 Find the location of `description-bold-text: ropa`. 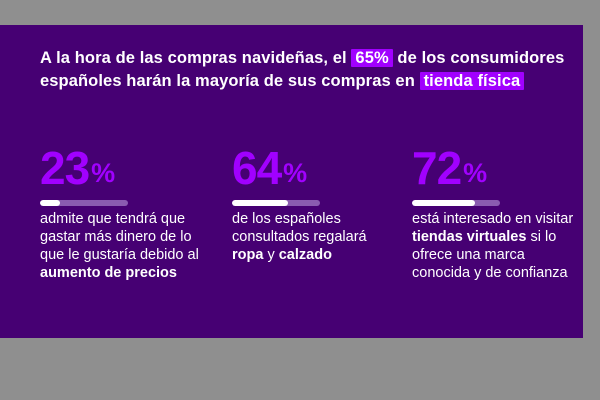

description-bold-text: ropa is located at coordinates (248, 255).